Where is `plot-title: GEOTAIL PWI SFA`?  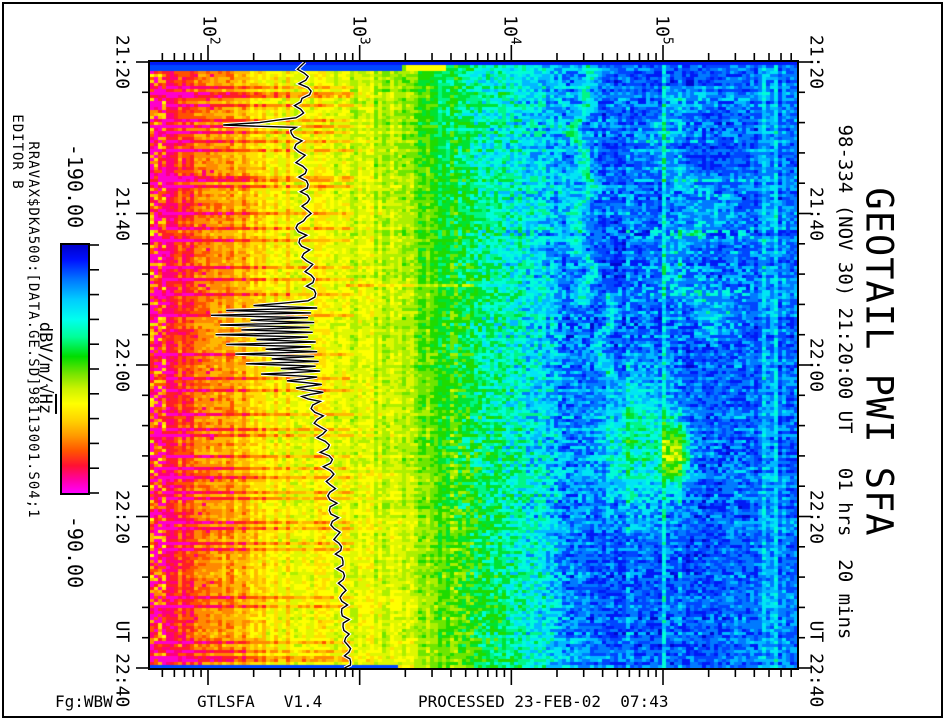
plot-title: GEOTAIL PWI SFA is located at coordinates (879, 362).